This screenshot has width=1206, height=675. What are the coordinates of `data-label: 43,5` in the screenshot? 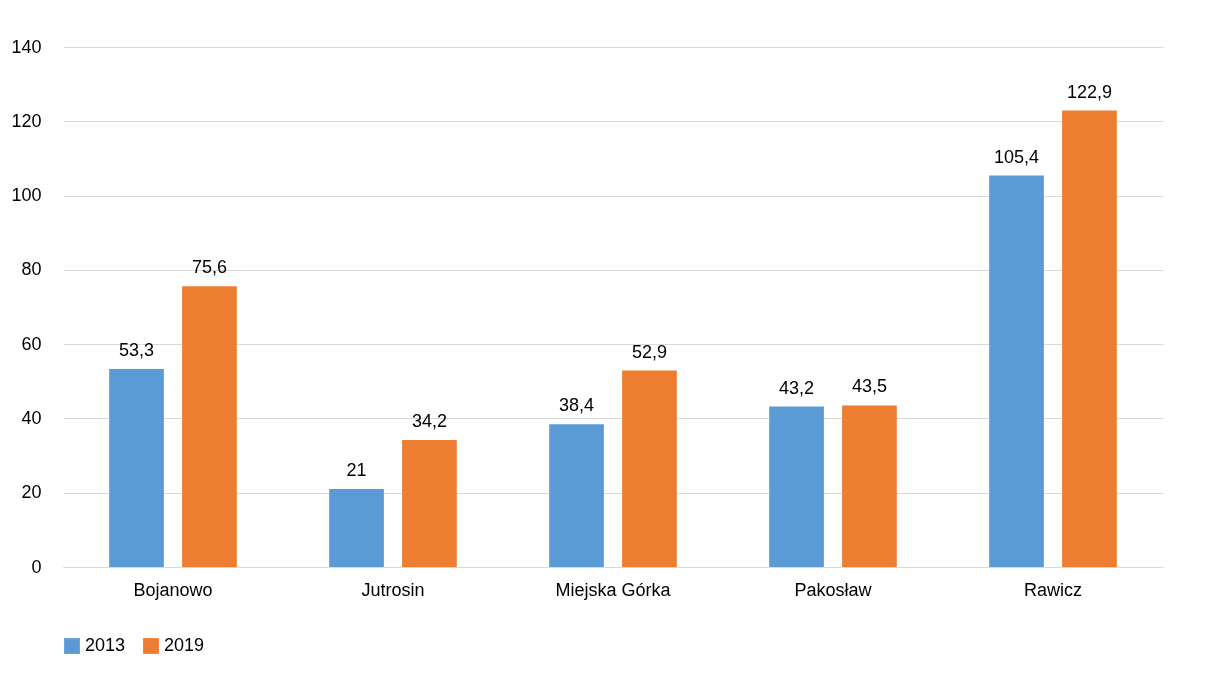 It's located at (869, 386).